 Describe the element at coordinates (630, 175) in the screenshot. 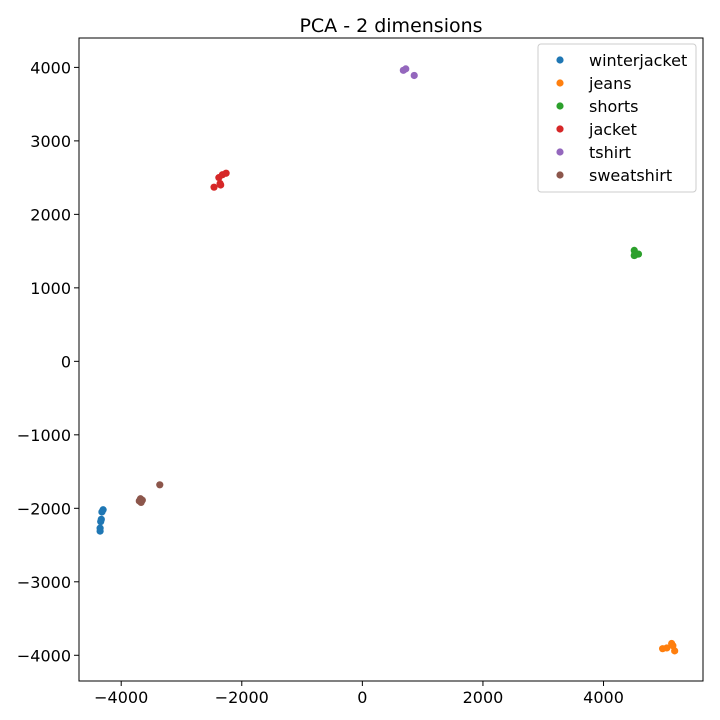

I see `legend-label-sweatshirt: sweatshirt` at that location.